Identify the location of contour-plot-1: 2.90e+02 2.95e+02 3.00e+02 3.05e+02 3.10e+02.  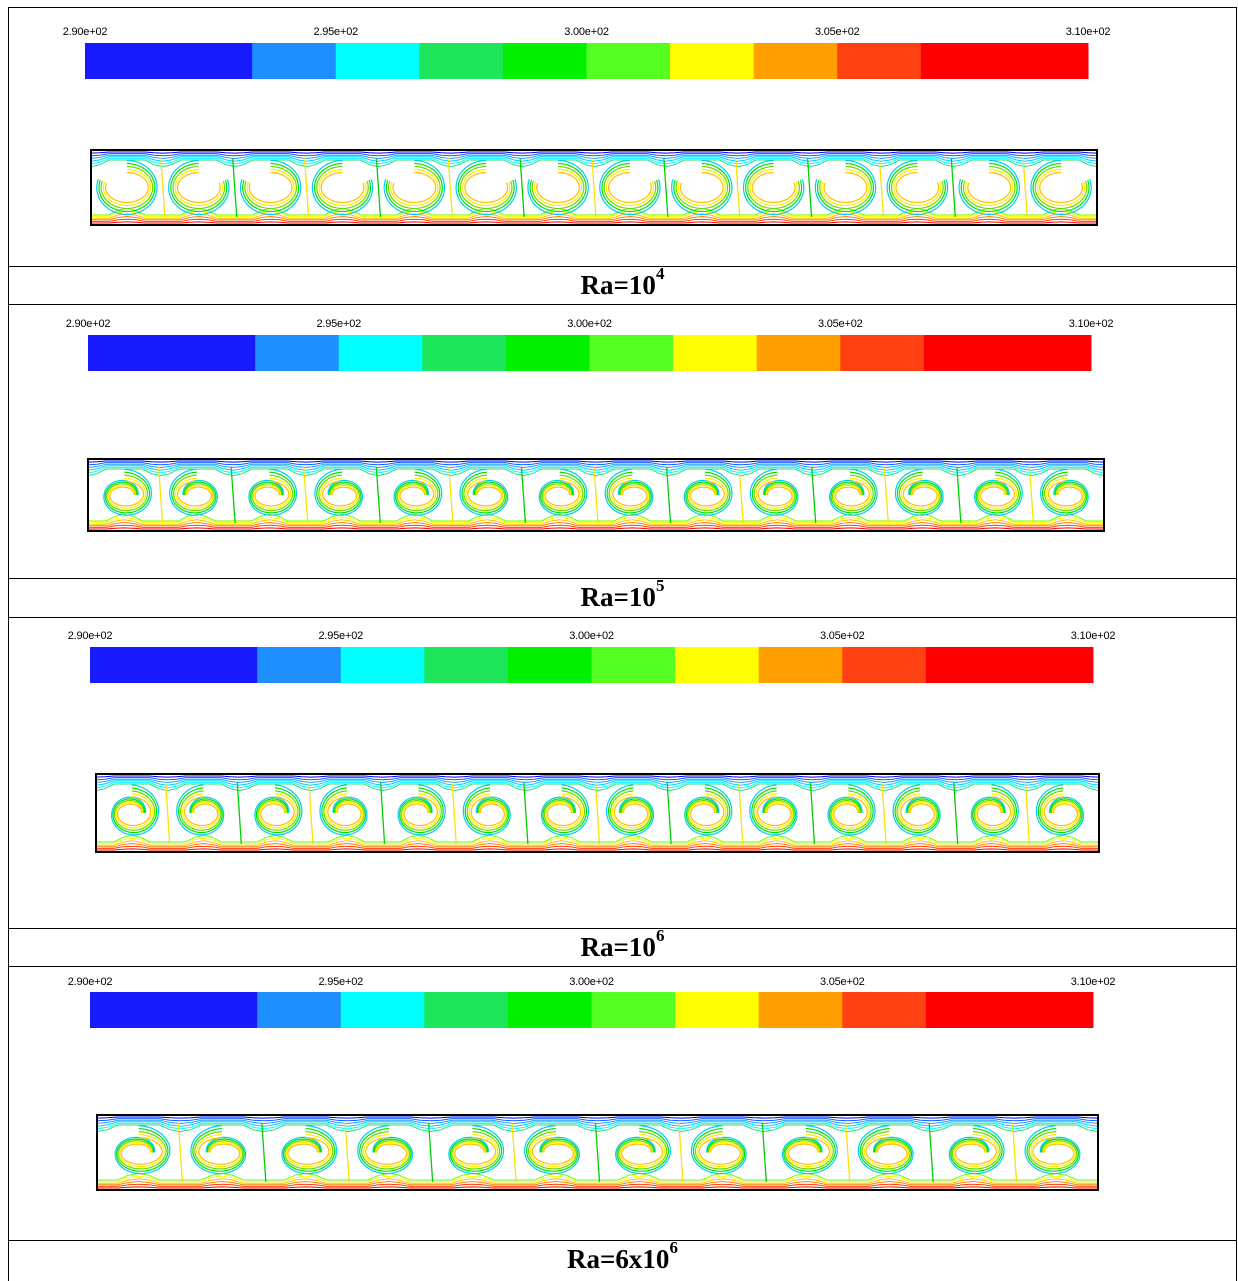
(587, 126).